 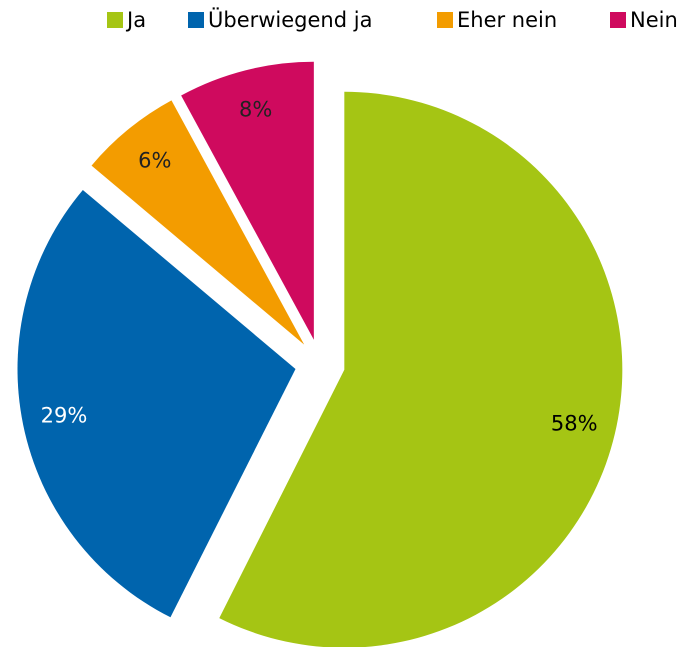 I want to click on data-label: 29%, so click(x=64, y=415).